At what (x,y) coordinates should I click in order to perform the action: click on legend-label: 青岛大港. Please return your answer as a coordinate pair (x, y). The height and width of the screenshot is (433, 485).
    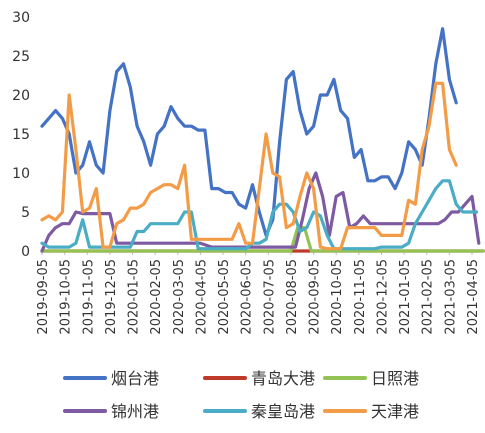
    Looking at the image, I should click on (283, 378).